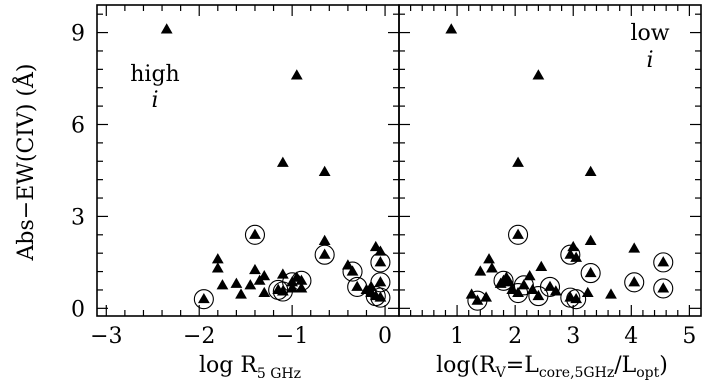 This screenshot has width=713, height=383. What do you see at coordinates (292, 336) in the screenshot?
I see `left-x-tick-label: −1` at bounding box center [292, 336].